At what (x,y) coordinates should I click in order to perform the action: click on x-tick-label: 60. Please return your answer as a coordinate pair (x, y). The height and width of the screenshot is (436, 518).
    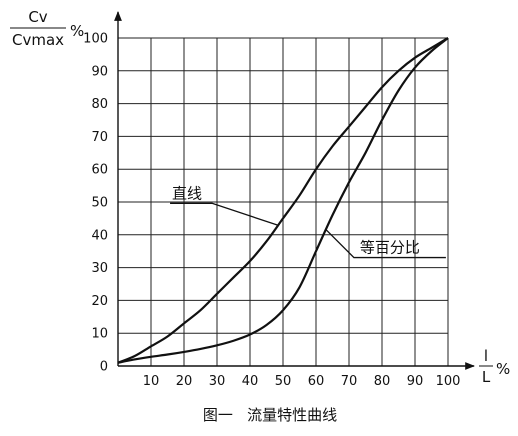
    Looking at the image, I should click on (316, 381).